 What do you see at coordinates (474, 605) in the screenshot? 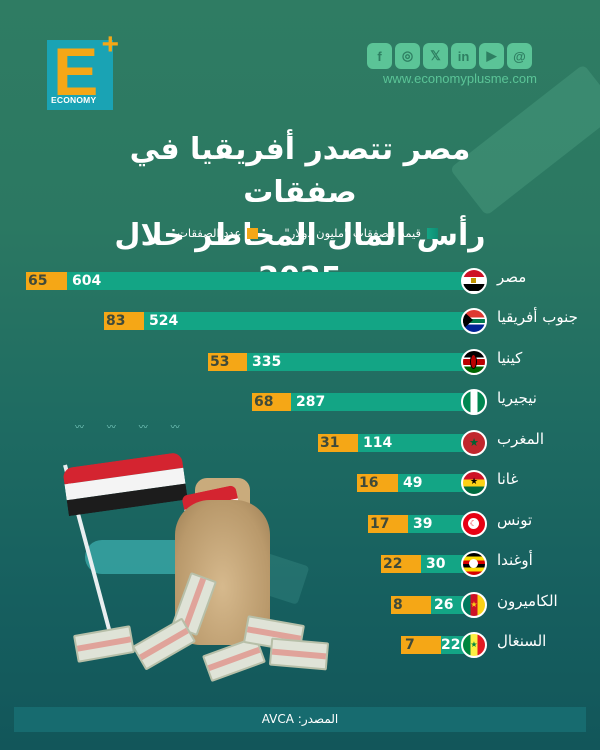
I see `cameroon-flag-icon: ★` at bounding box center [474, 605].